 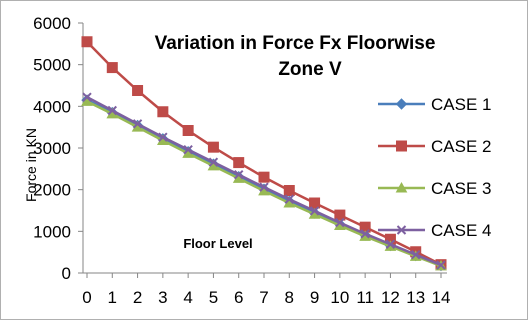 What do you see at coordinates (52, 23) in the screenshot?
I see `y-tick-label: 6000` at bounding box center [52, 23].